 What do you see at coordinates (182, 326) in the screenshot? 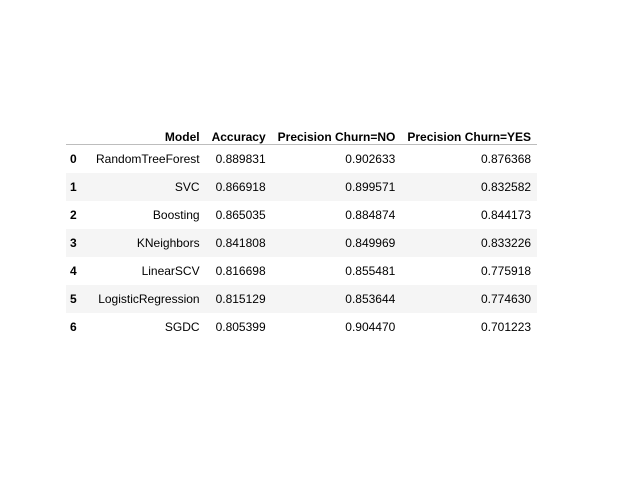
I see `cell-model: SGDC` at bounding box center [182, 326].